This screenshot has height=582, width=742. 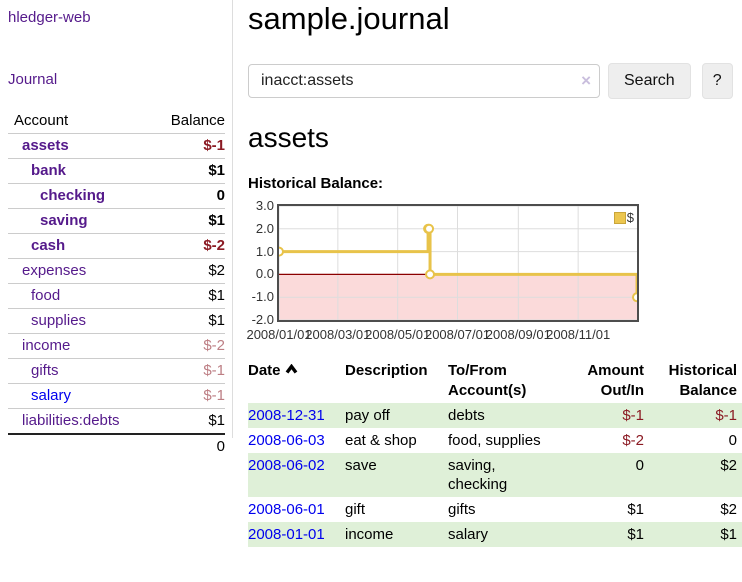 I want to click on x-tick-label: 2008/09/01, so click(x=518, y=334).